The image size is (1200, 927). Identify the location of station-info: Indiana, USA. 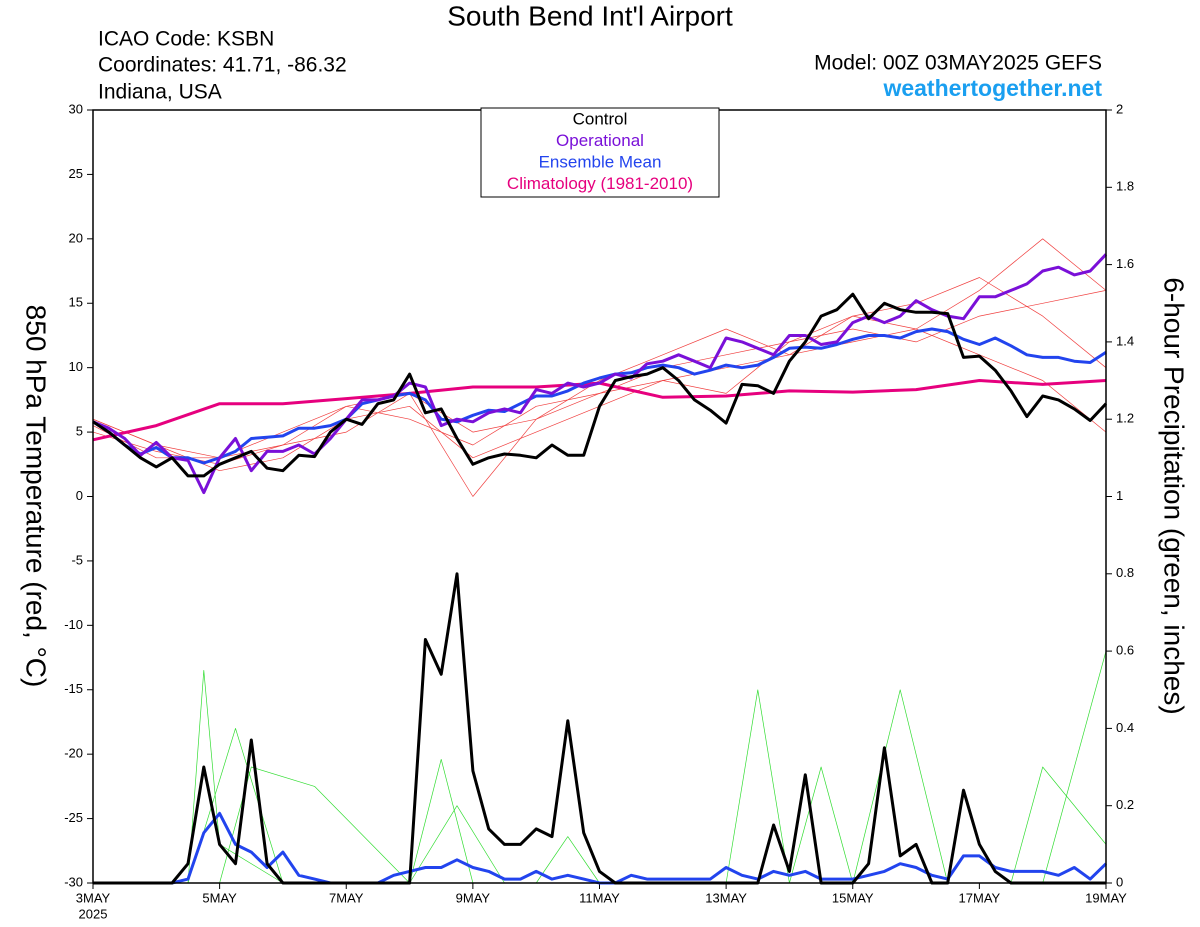
(160, 92).